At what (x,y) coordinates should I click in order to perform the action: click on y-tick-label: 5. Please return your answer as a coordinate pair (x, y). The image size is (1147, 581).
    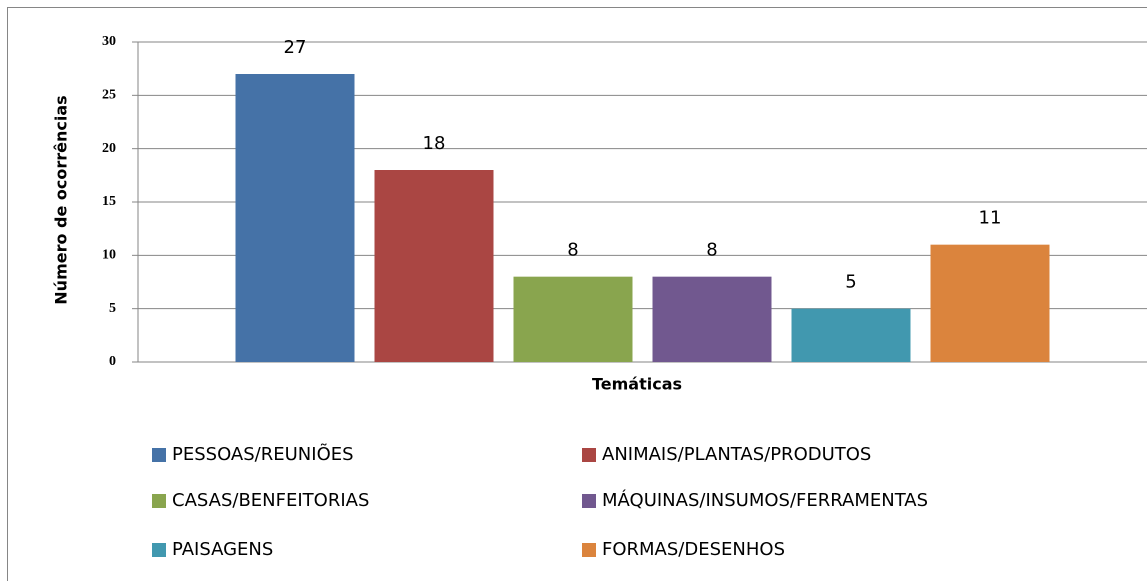
    Looking at the image, I should click on (112, 308).